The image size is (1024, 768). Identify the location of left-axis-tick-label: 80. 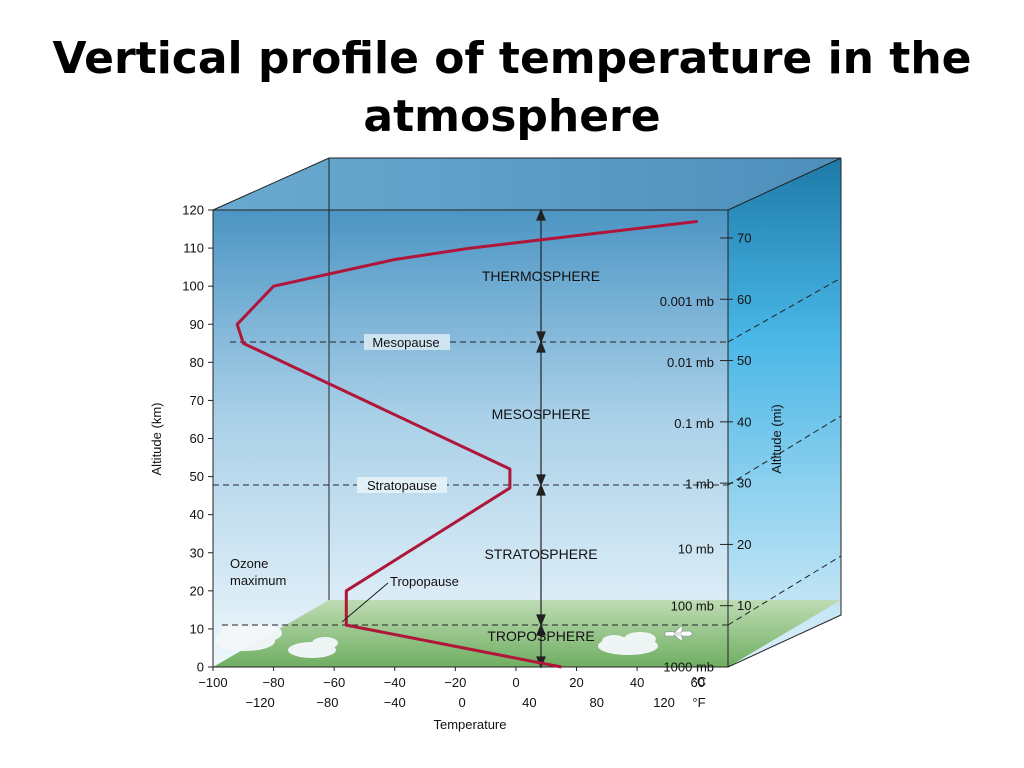
(197, 362).